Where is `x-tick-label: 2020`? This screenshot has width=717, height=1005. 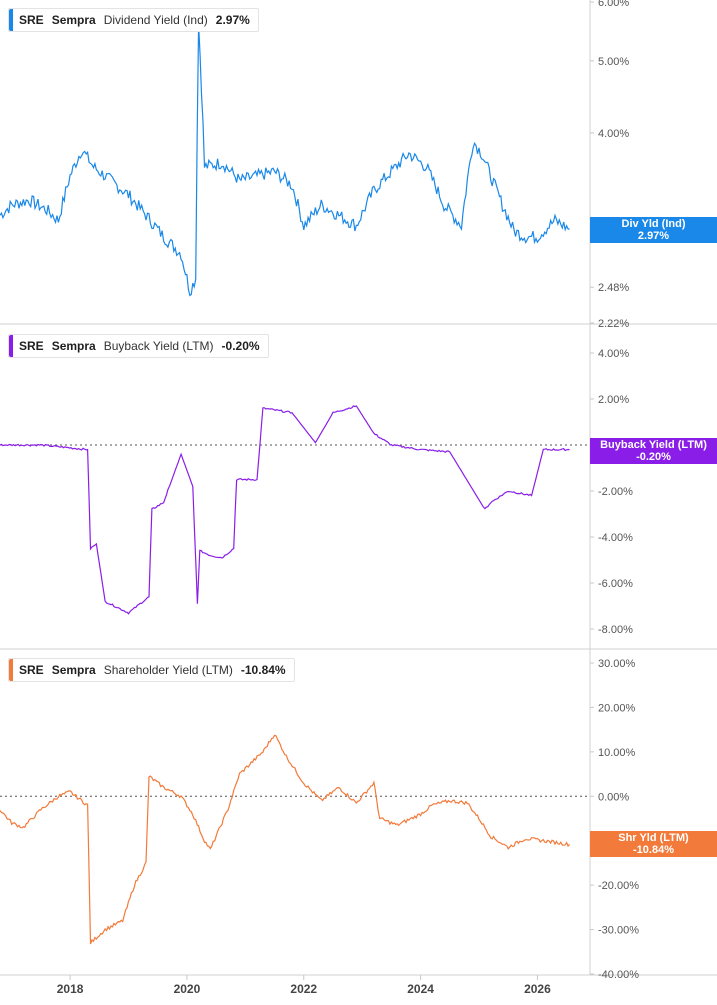 x-tick-label: 2020 is located at coordinates (187, 989).